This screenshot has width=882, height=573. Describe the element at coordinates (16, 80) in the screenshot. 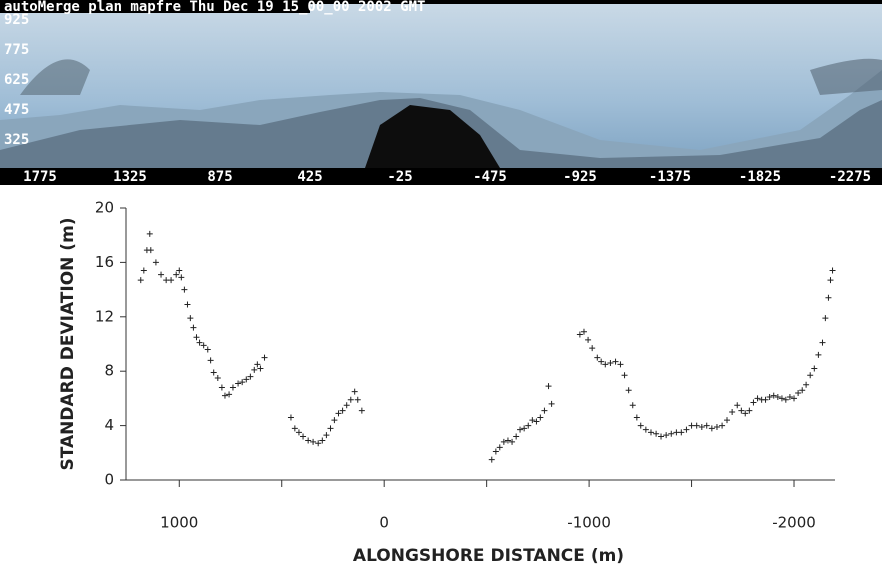

I see `photo-y-label: 625` at that location.